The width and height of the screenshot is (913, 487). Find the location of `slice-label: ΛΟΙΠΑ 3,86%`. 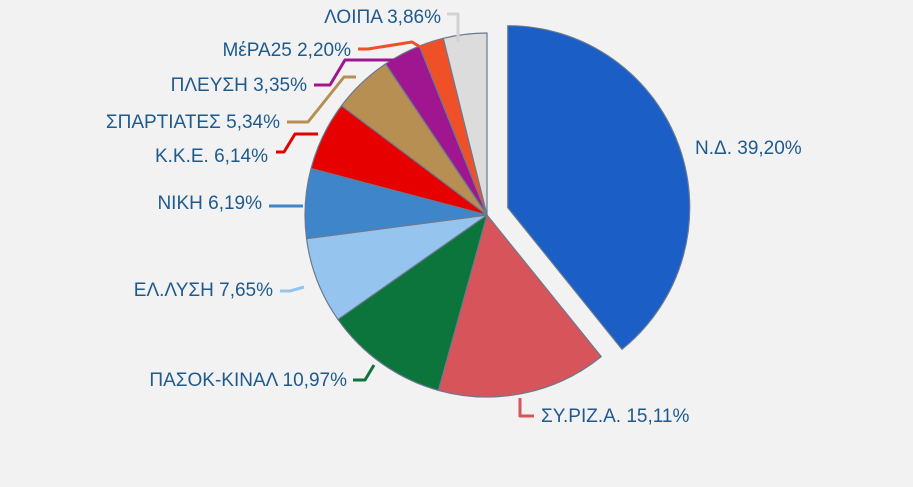

slice-label: ΛΟΙΠΑ 3,86% is located at coordinates (382, 17).